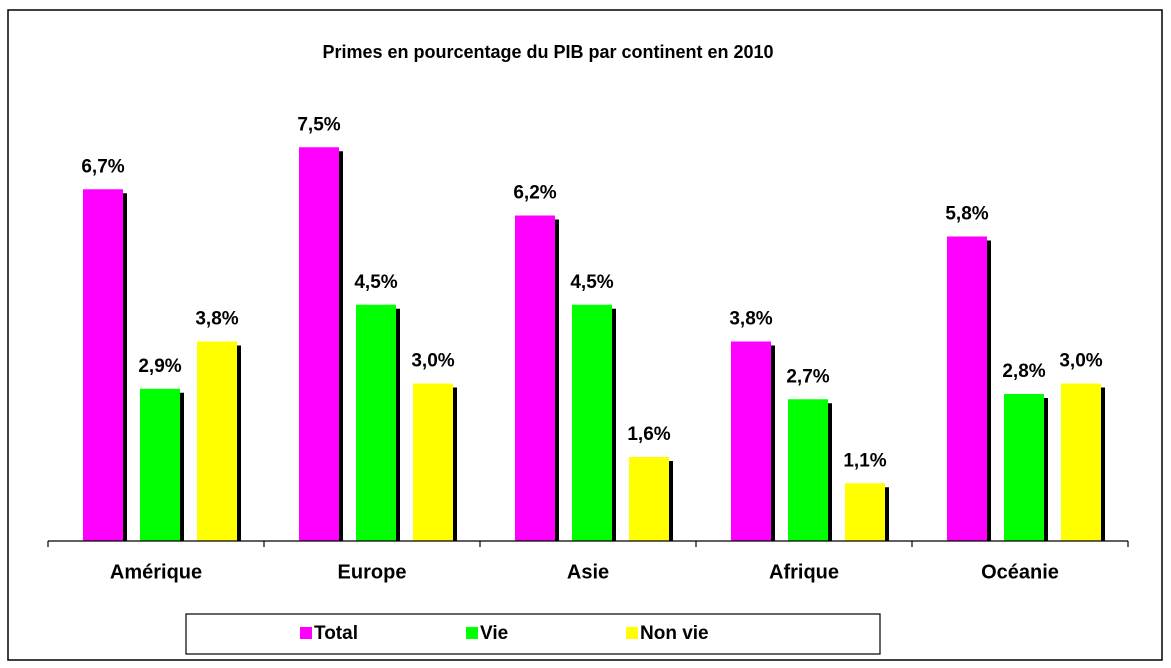  What do you see at coordinates (674, 633) in the screenshot?
I see `legend-label: Non vie` at bounding box center [674, 633].